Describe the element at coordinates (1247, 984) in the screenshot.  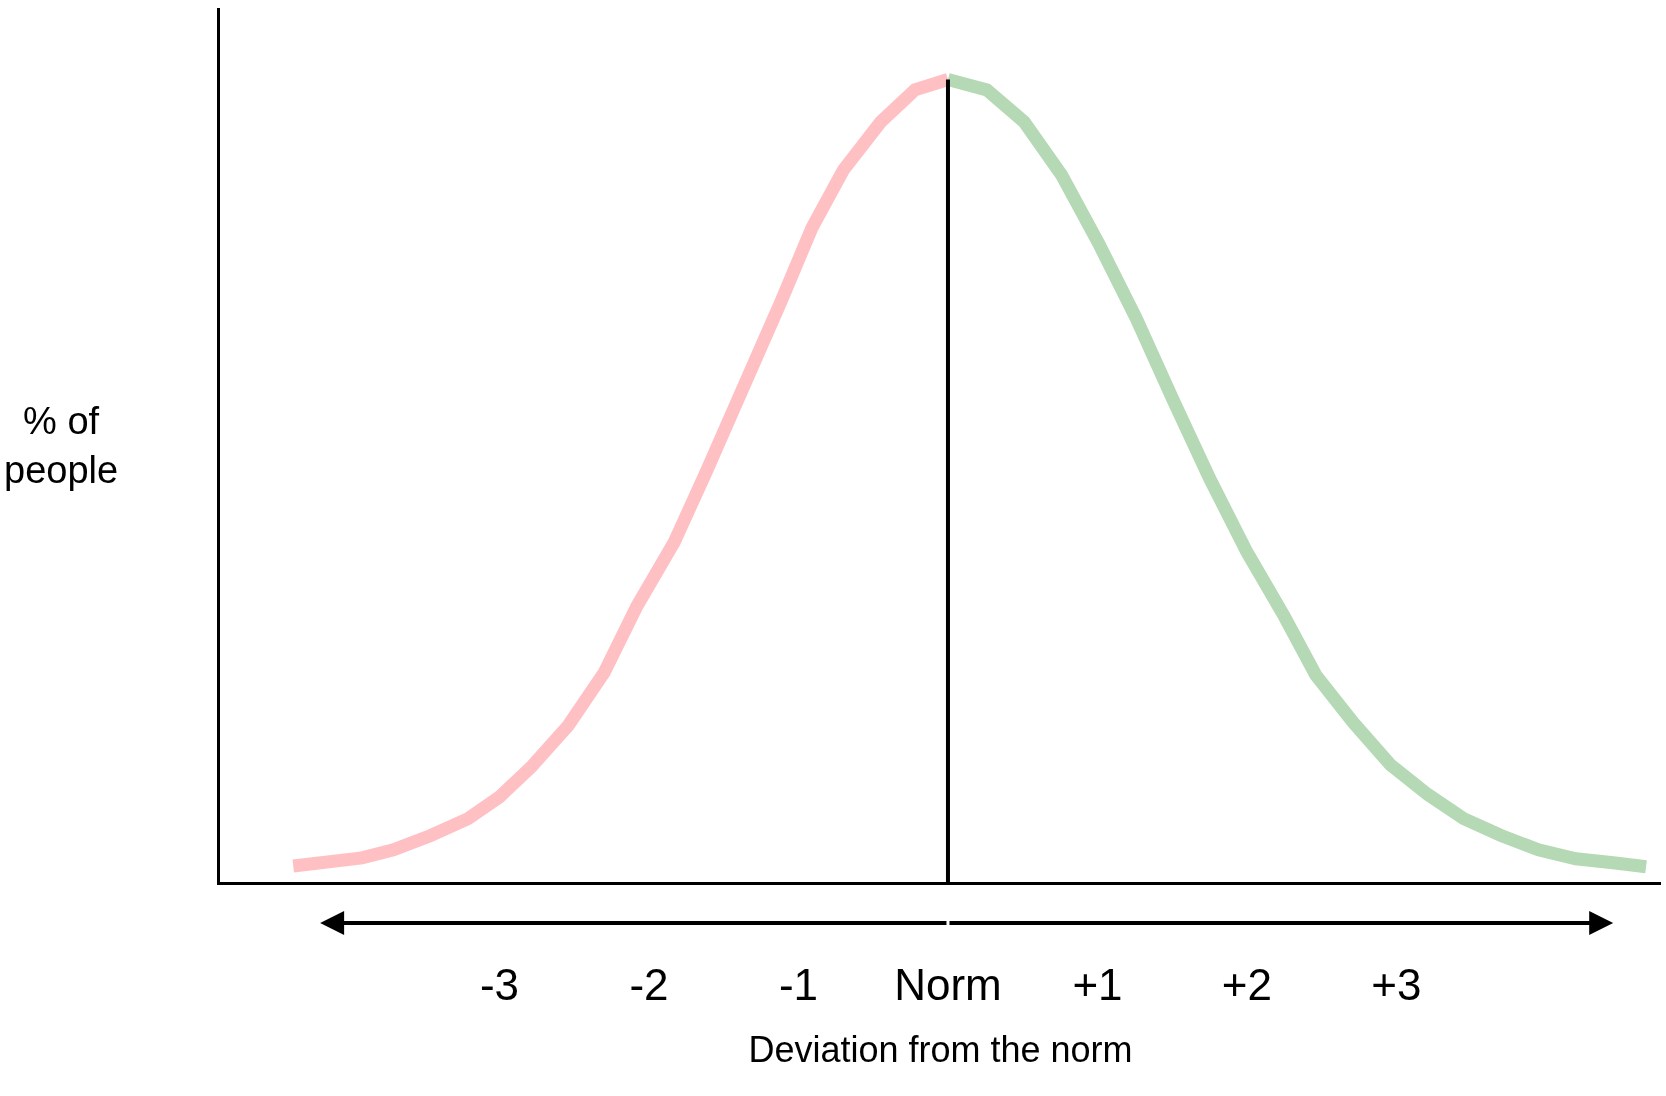
I see `x-tick-label: +2` at that location.